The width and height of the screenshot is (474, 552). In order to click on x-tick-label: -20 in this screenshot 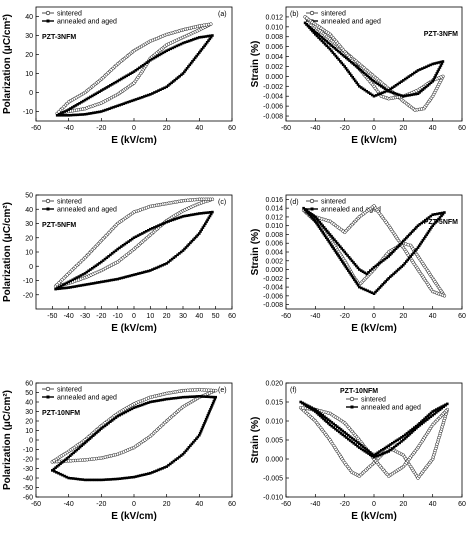, I will do `click(101, 504)`.